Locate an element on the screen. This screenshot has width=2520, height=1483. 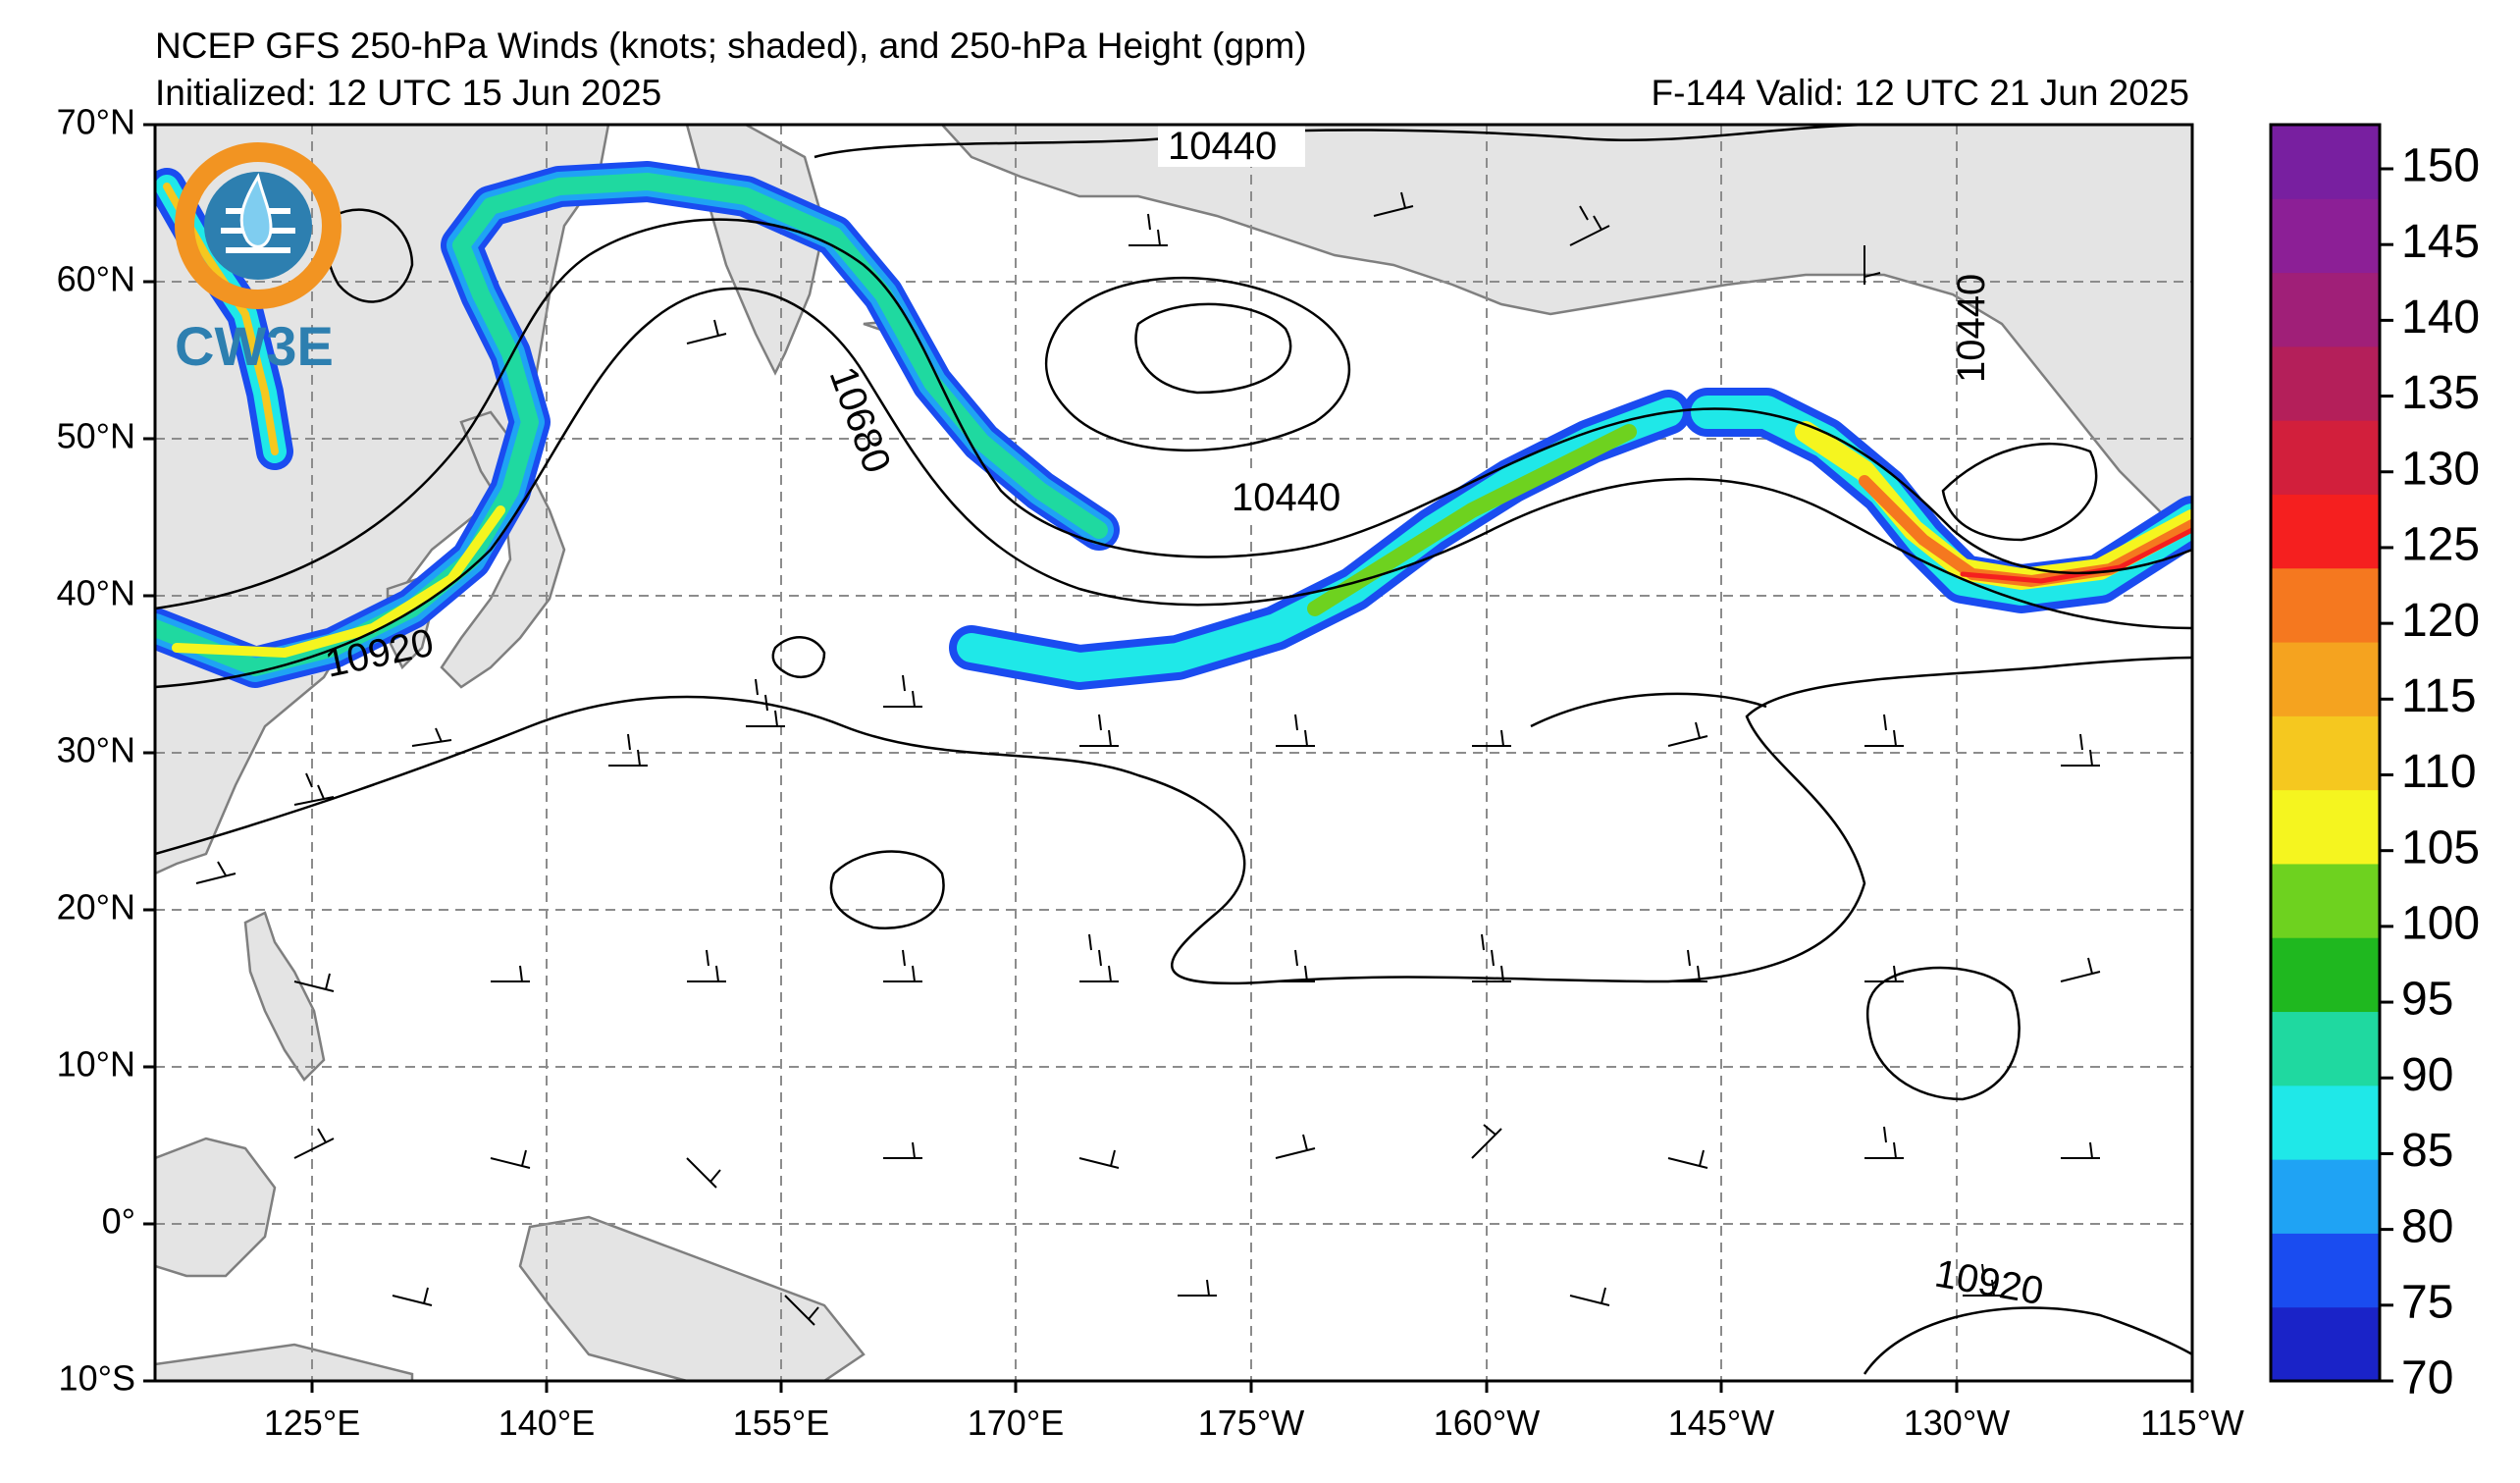
lon-label-140e: 140°E is located at coordinates (547, 1423).